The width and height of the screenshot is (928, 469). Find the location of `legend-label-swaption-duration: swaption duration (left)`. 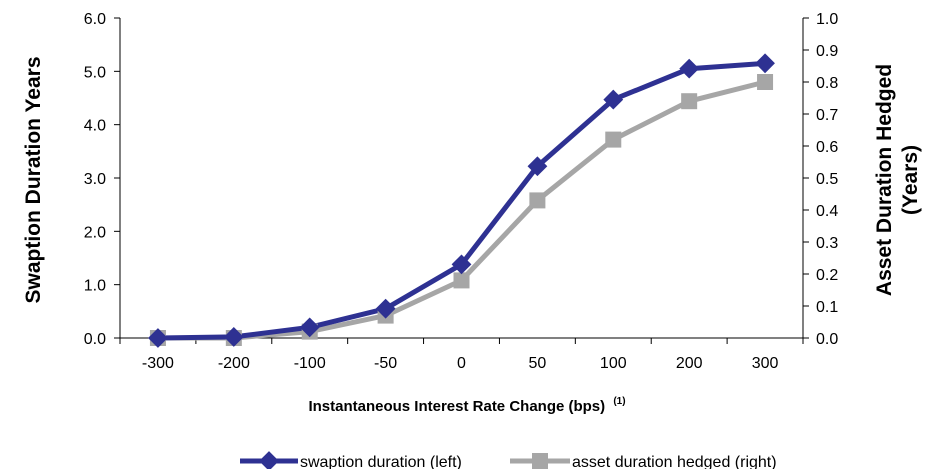

legend-label-swaption-duration: swaption duration (left) is located at coordinates (381, 461).